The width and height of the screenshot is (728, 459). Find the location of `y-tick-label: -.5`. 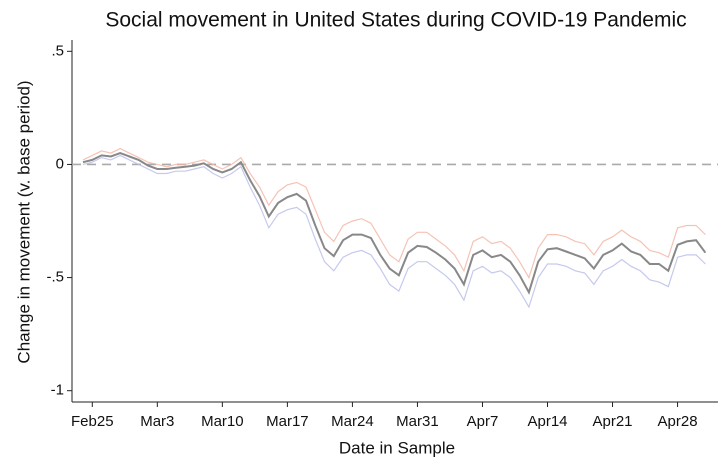

y-tick-label: -.5 is located at coordinates (55, 277).